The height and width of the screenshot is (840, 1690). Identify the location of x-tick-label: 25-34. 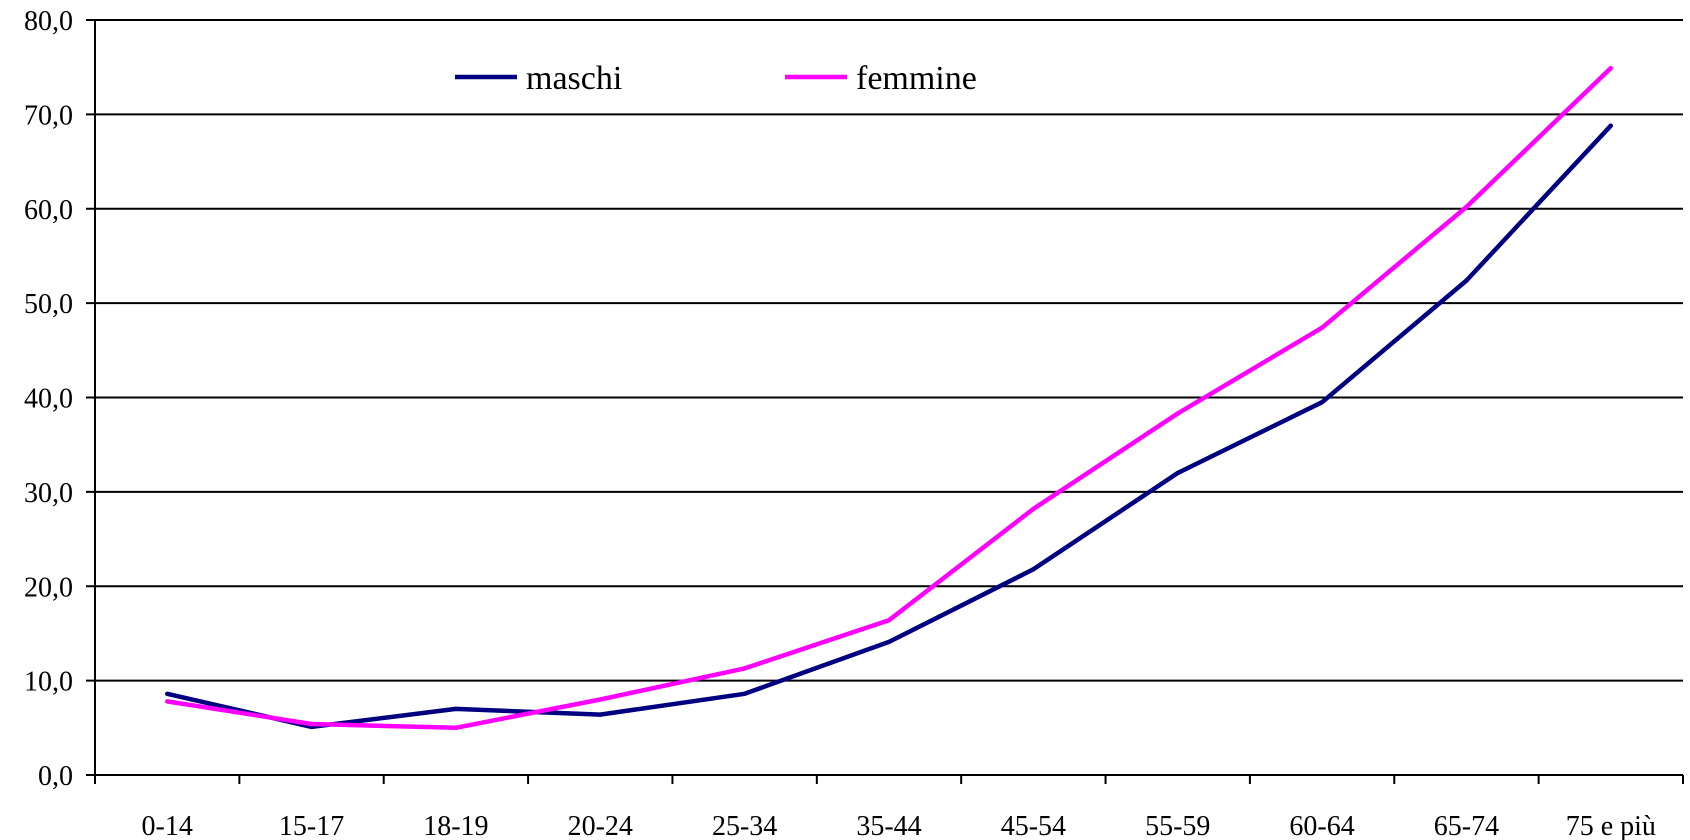
(744, 825).